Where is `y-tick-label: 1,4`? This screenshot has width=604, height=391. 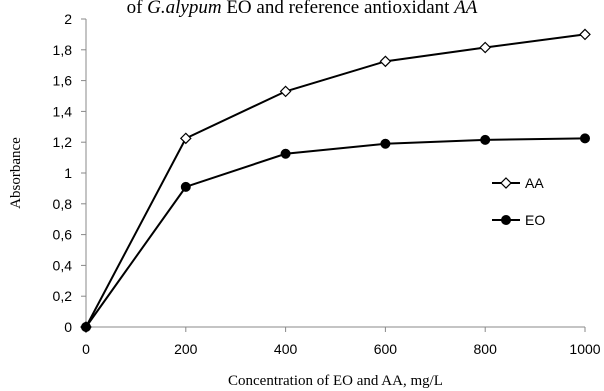
y-tick-label: 1,4 is located at coordinates (63, 111).